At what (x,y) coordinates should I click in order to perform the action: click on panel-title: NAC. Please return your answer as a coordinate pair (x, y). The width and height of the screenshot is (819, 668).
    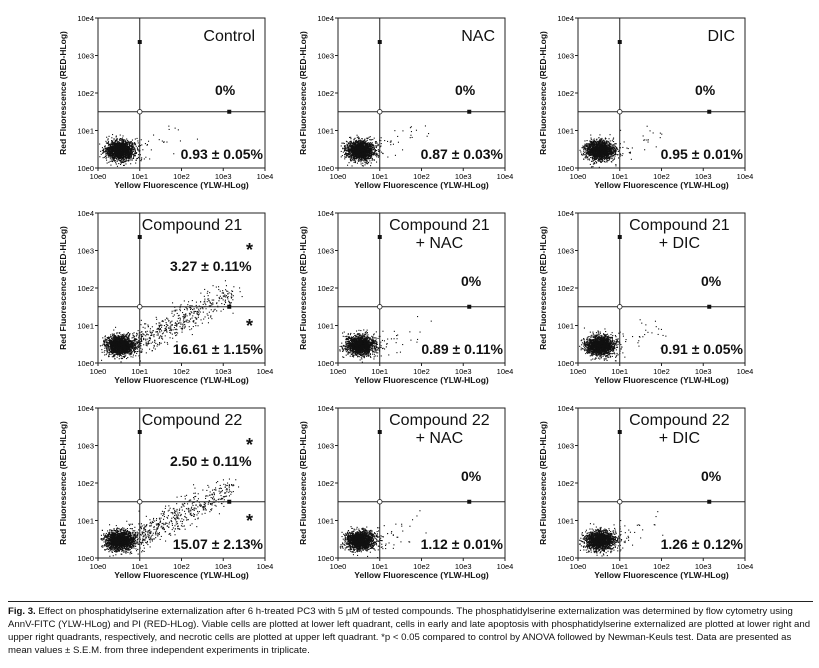
    Looking at the image, I should click on (478, 36).